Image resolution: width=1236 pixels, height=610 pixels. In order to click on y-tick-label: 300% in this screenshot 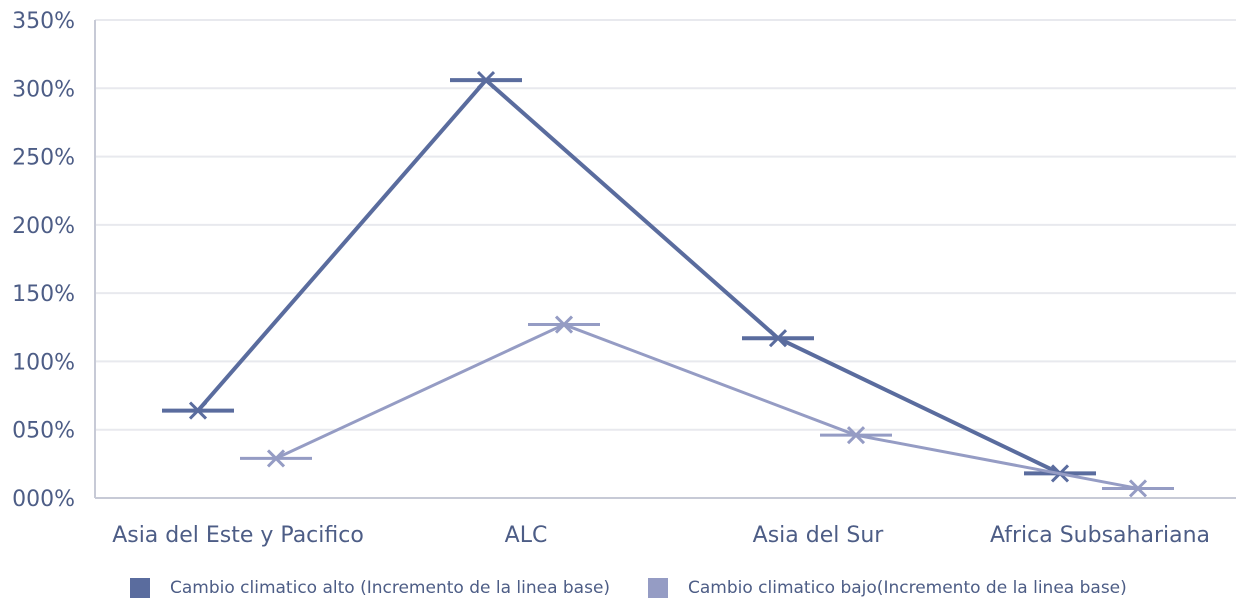, I will do `click(43, 89)`.